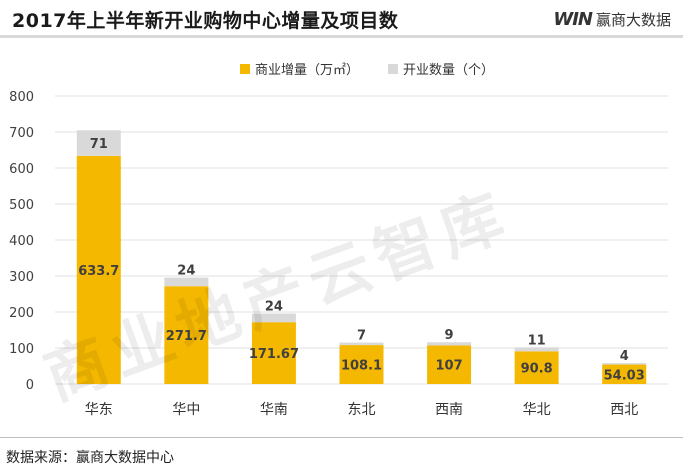  What do you see at coordinates (205, 21) in the screenshot?
I see `page-title: 2017年上半年新开业购物中心增量及项目数` at bounding box center [205, 21].